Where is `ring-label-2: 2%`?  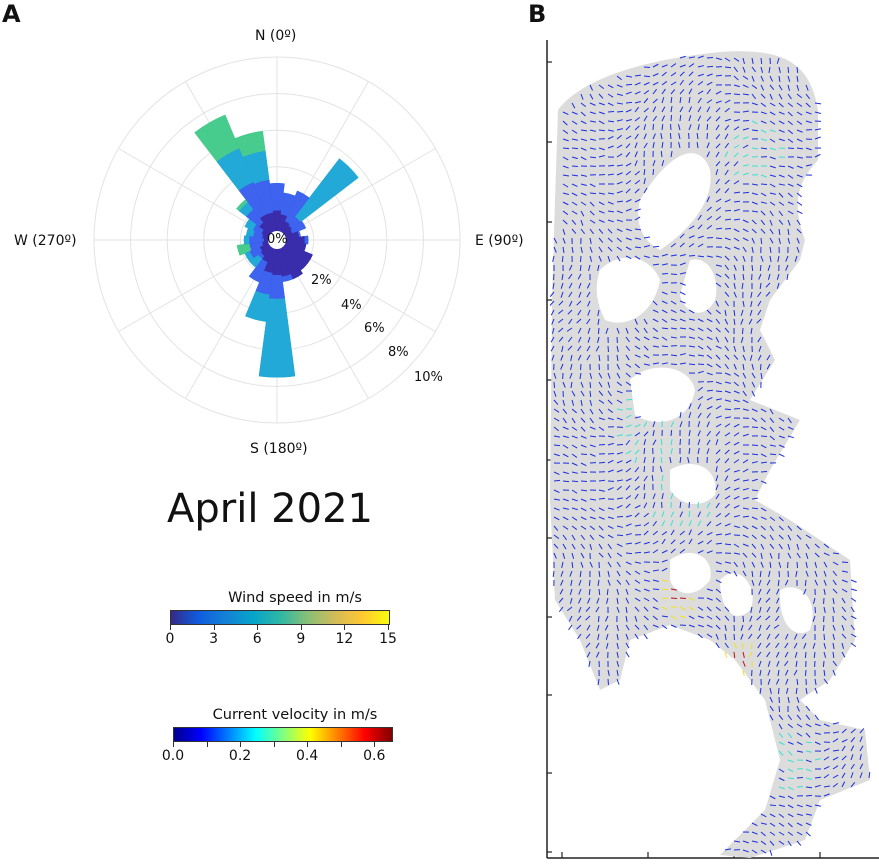
ring-label-2: 2% is located at coordinates (321, 280).